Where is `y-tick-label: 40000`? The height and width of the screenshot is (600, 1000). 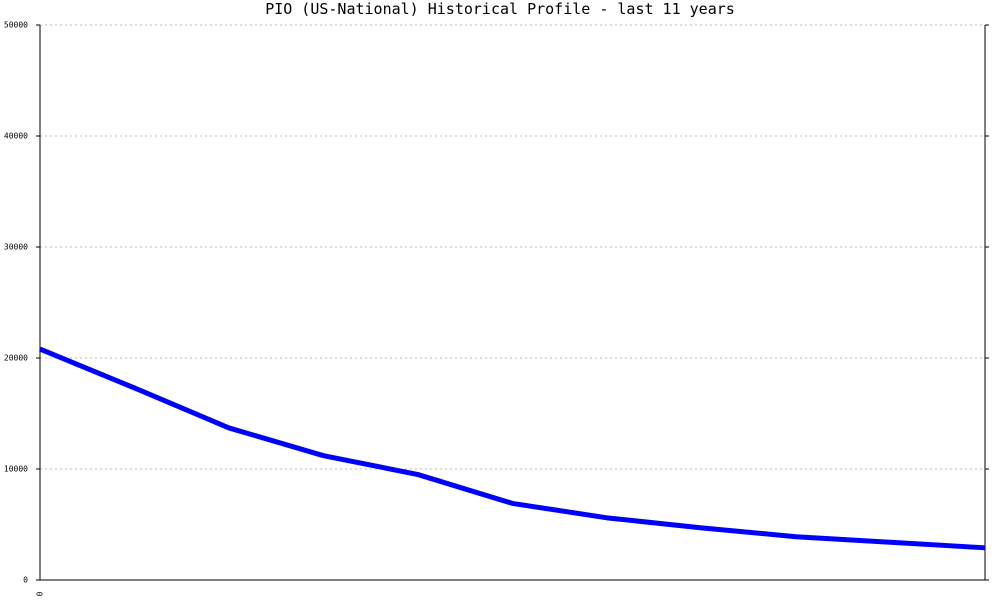 y-tick-label: 40000 is located at coordinates (16, 136).